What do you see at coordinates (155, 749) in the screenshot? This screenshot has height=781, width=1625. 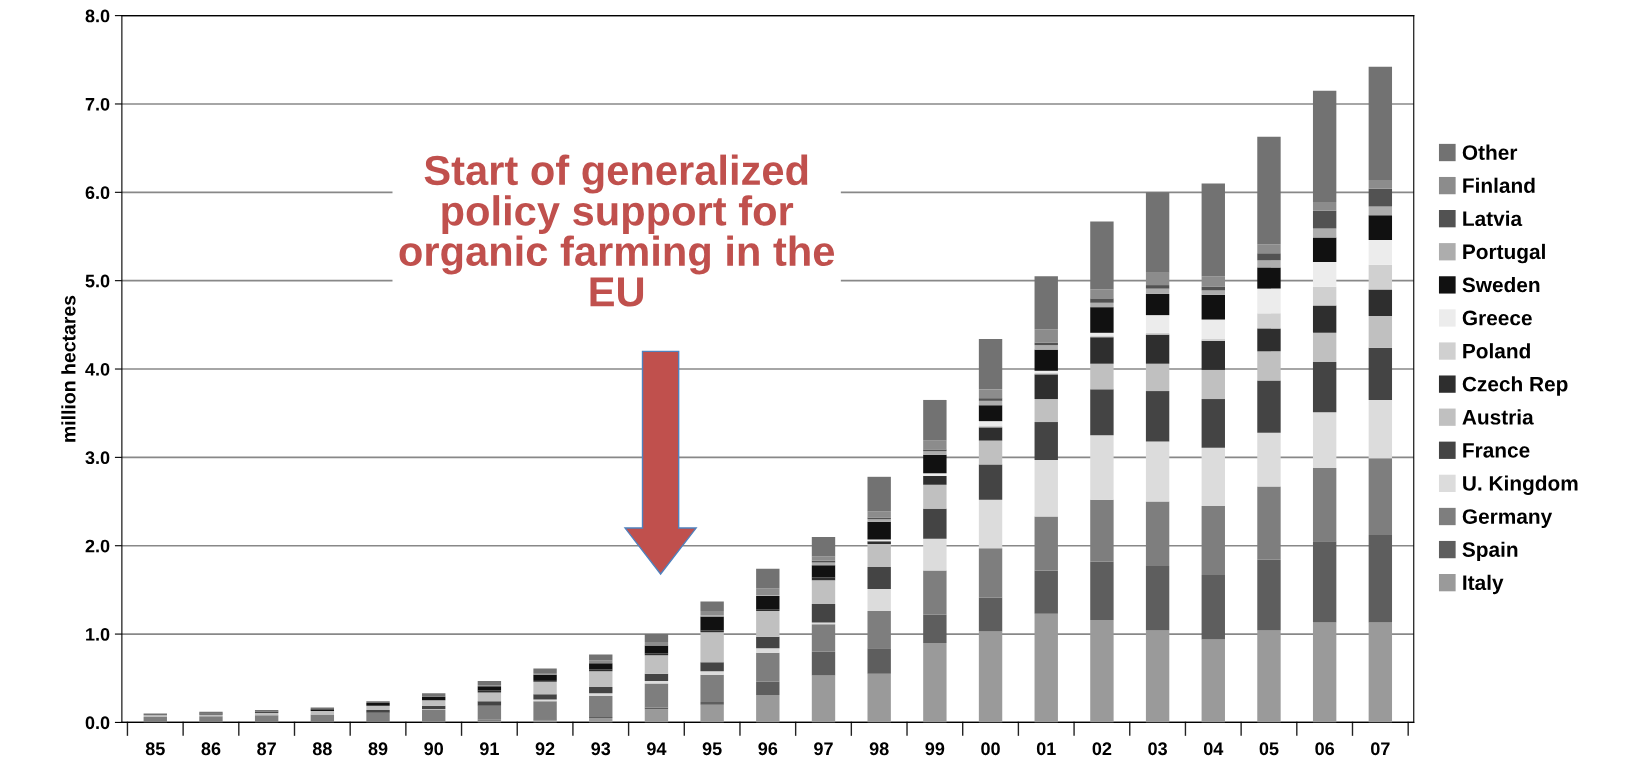 I see `x-tick-label: 85` at bounding box center [155, 749].